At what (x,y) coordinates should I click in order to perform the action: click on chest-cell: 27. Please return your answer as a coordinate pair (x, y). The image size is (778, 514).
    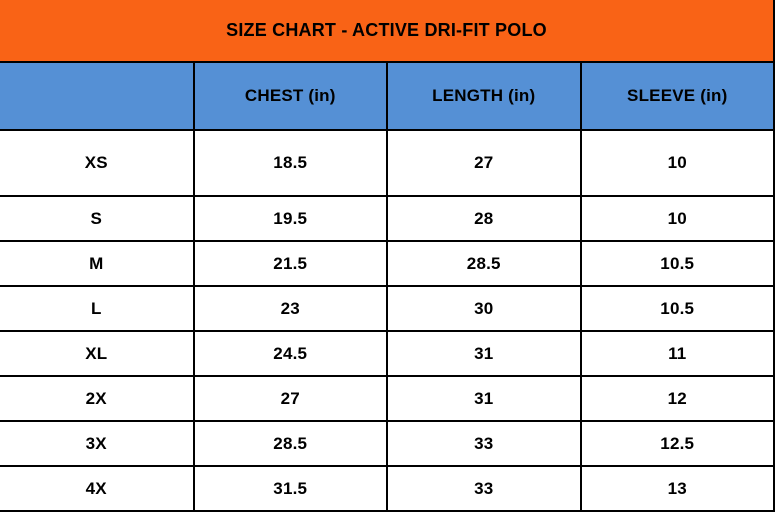
    Looking at the image, I should click on (290, 398).